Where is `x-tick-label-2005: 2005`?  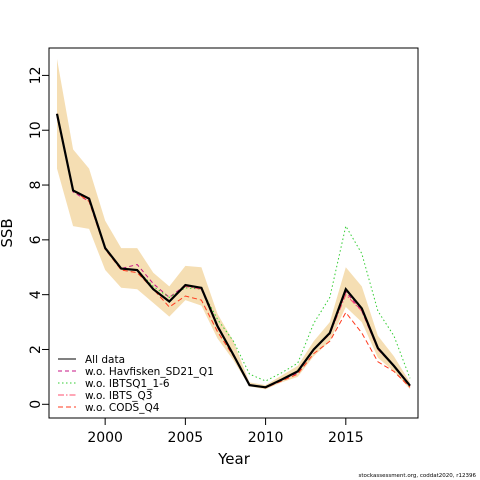 x-tick-label-2005: 2005 is located at coordinates (186, 438).